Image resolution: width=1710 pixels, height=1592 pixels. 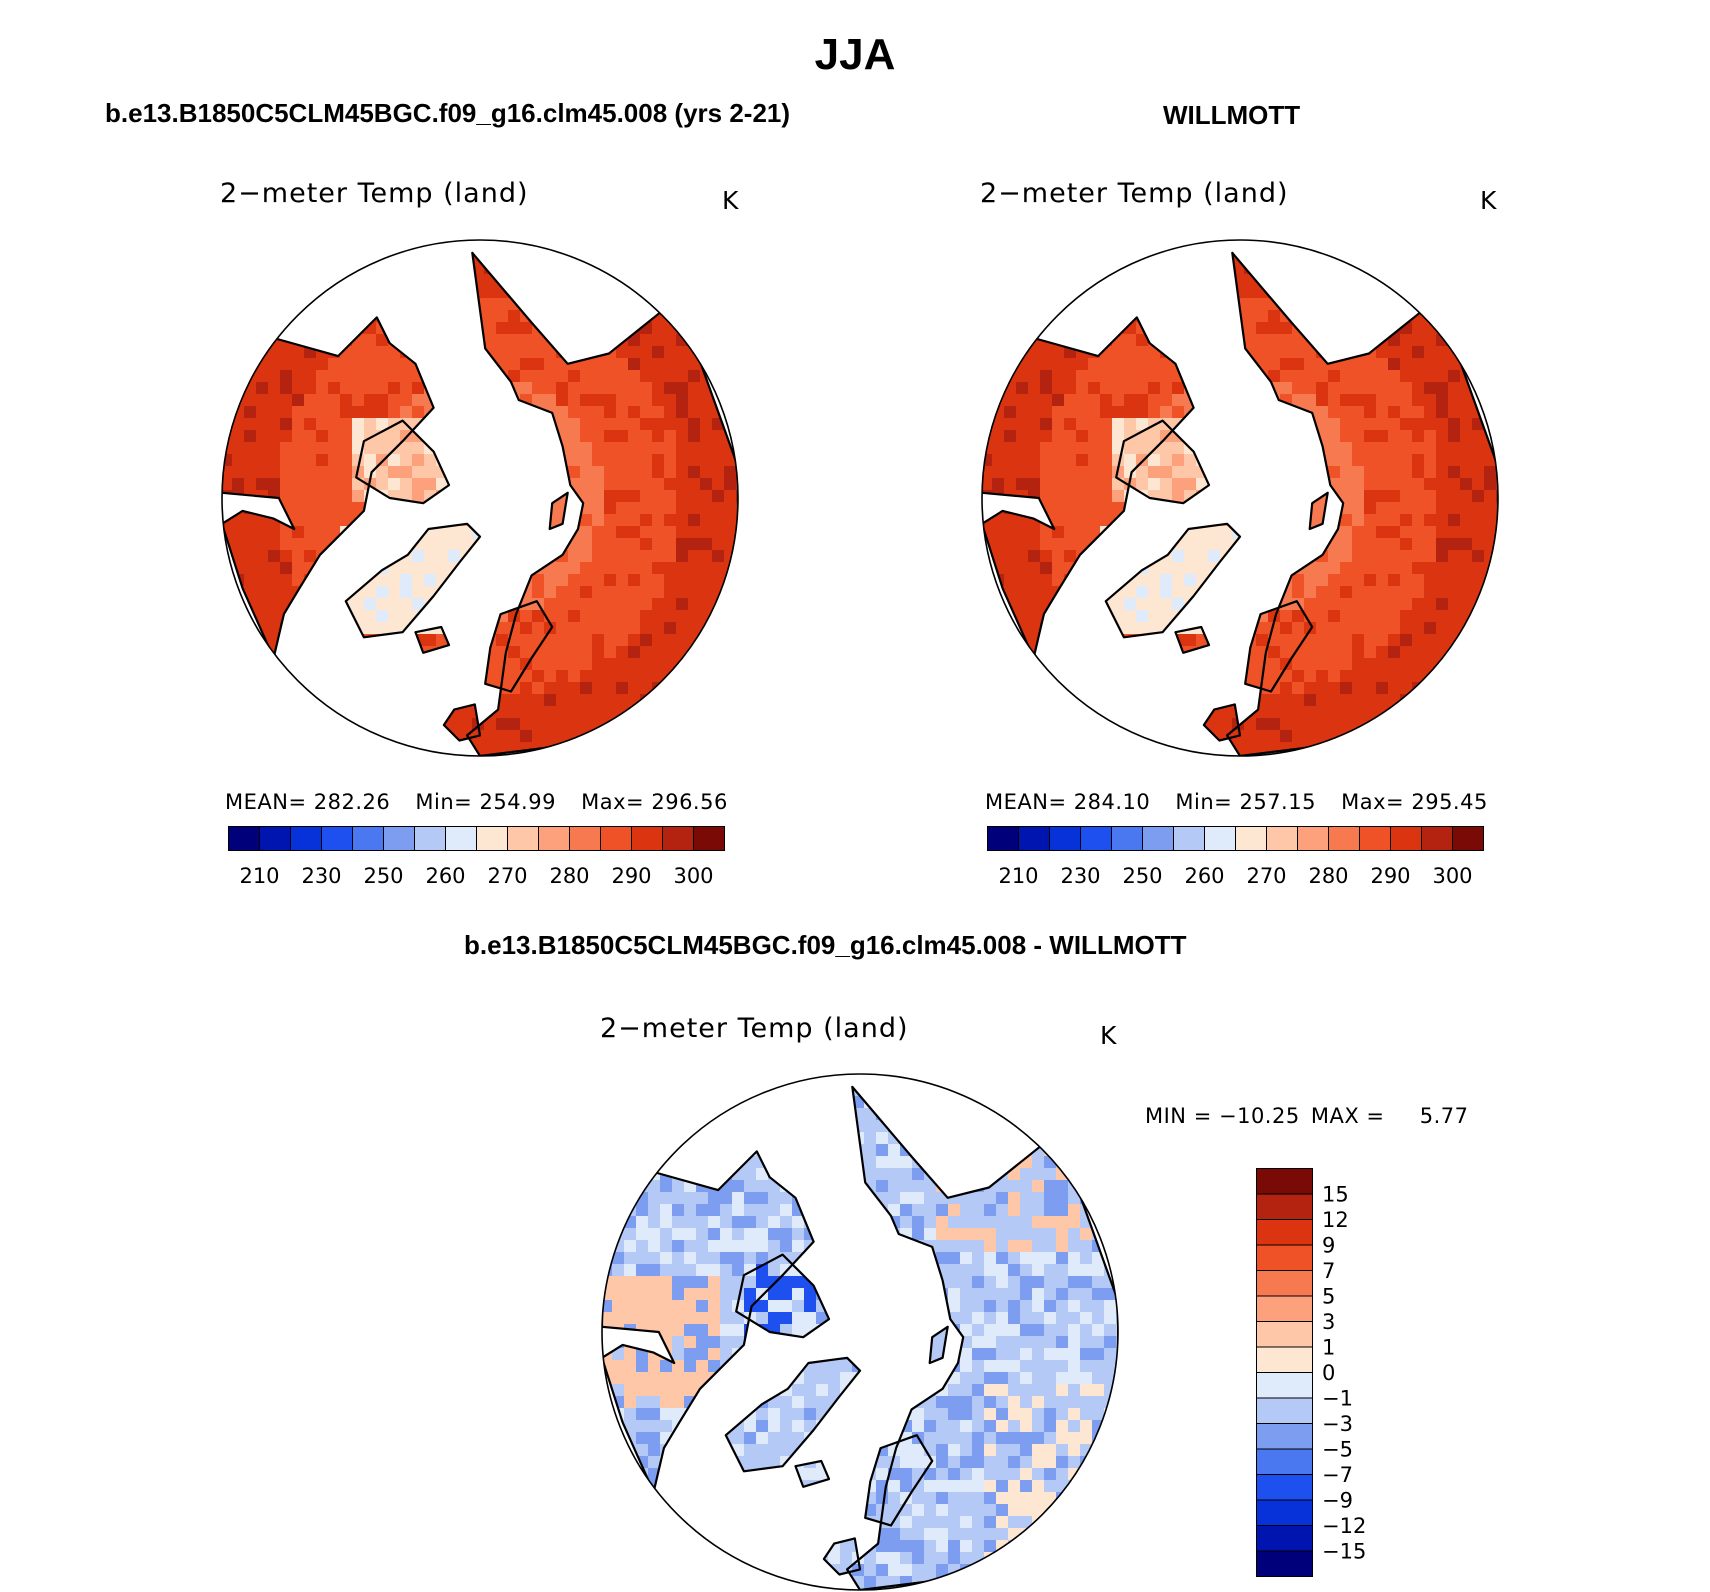 I want to click on diff-colorbar-tick: 7, so click(x=1328, y=1271).